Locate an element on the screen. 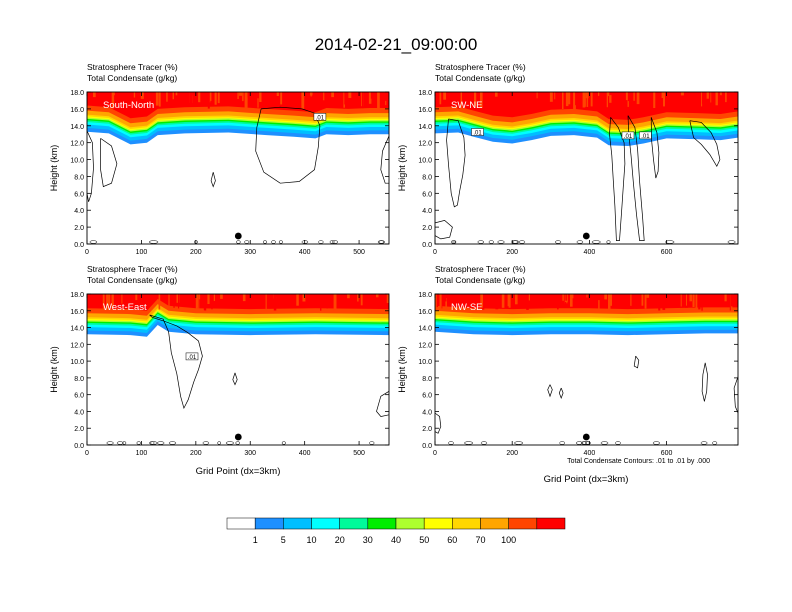 The width and height of the screenshot is (792, 612). colorbar: 1 5 10 20 30 40 50 60 70 100 is located at coordinates (396, 531).